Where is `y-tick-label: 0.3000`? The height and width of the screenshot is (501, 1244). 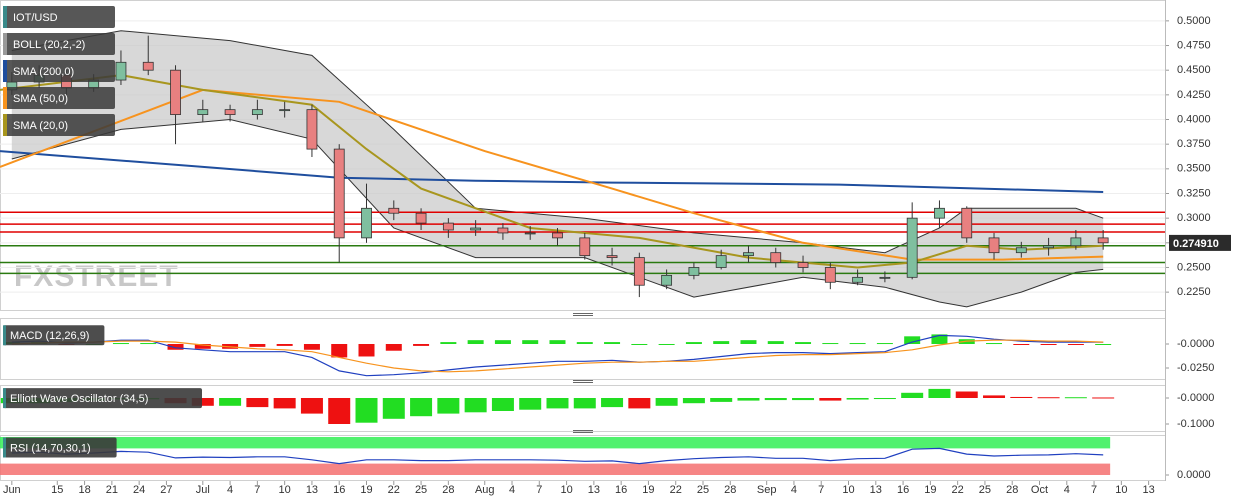 y-tick-label: 0.3000 is located at coordinates (1194, 218).